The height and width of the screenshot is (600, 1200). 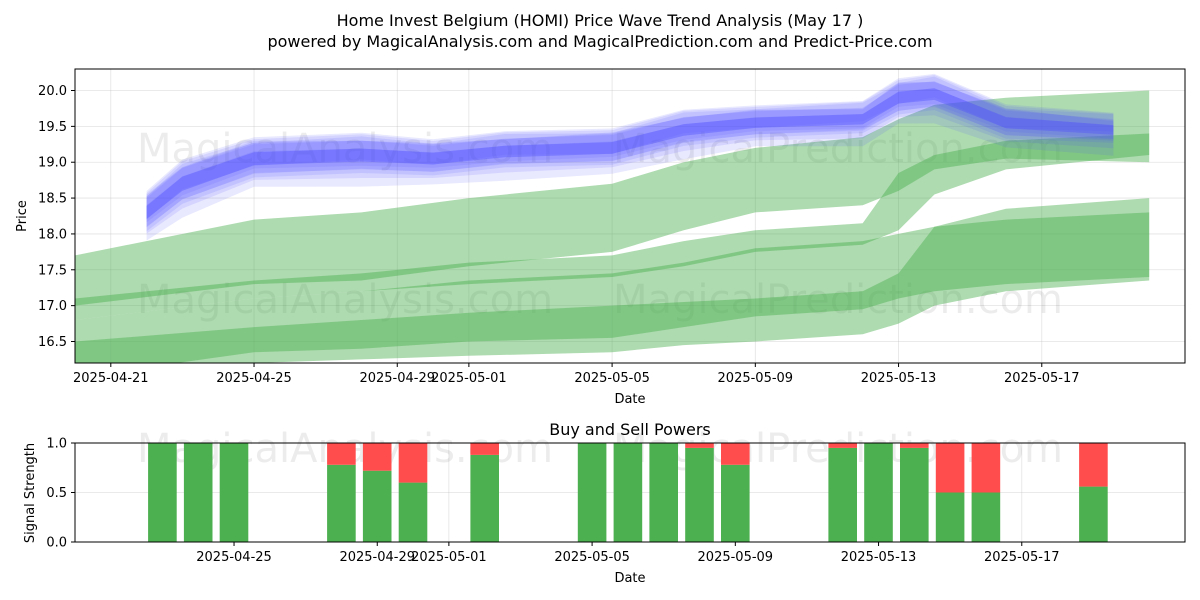 I want to click on price-y-ticks: 16.5 17.0 17.5 18.0 18.5 19.0 19.5 20.0, so click(x=56, y=217).